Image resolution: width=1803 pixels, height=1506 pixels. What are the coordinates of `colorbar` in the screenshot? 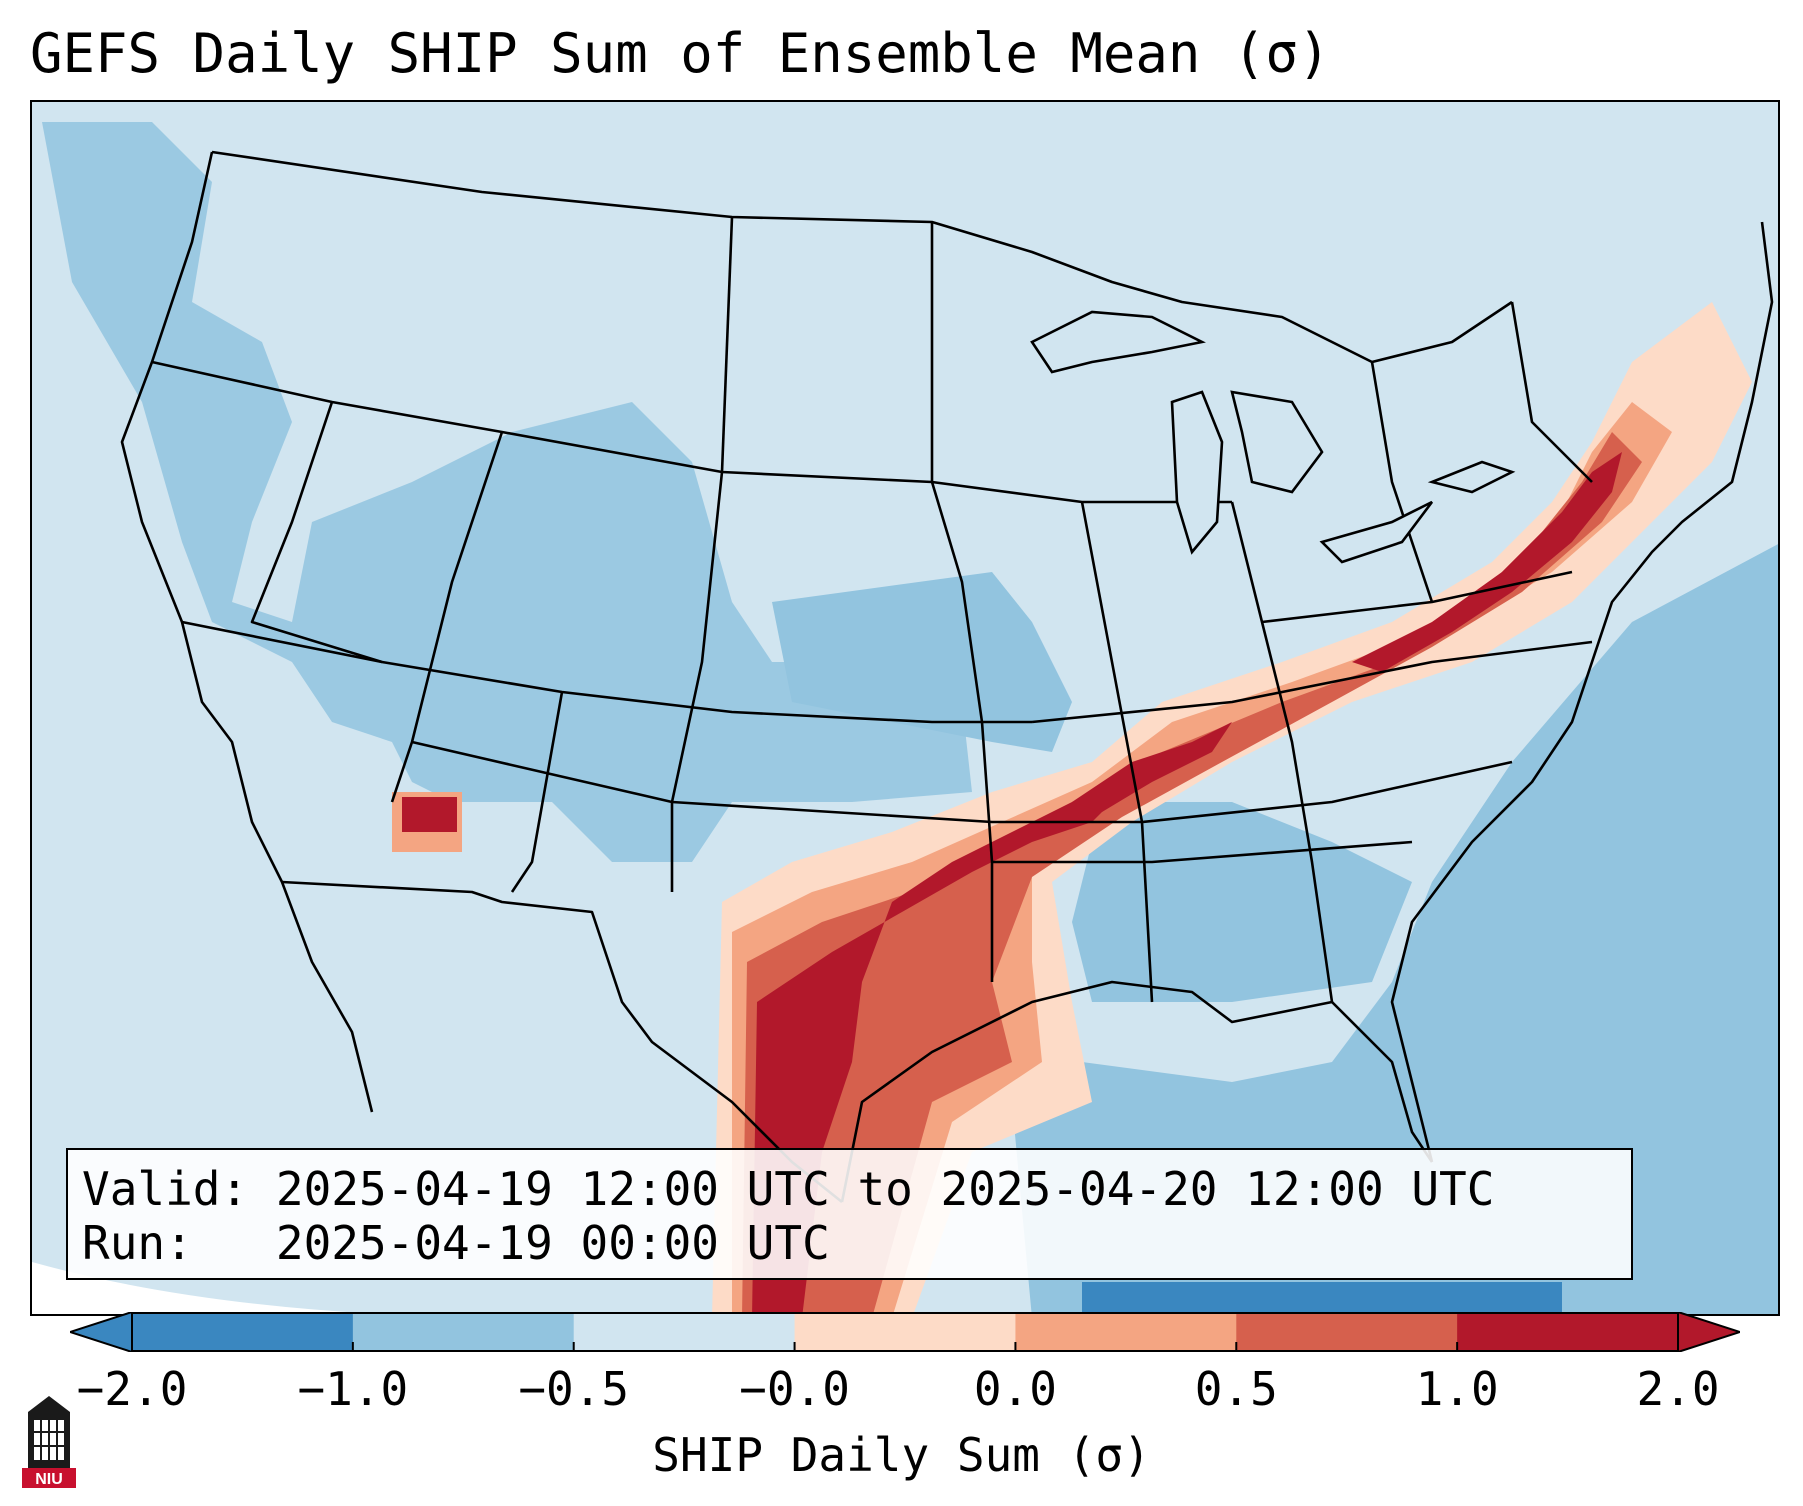 It's located at (905, 1332).